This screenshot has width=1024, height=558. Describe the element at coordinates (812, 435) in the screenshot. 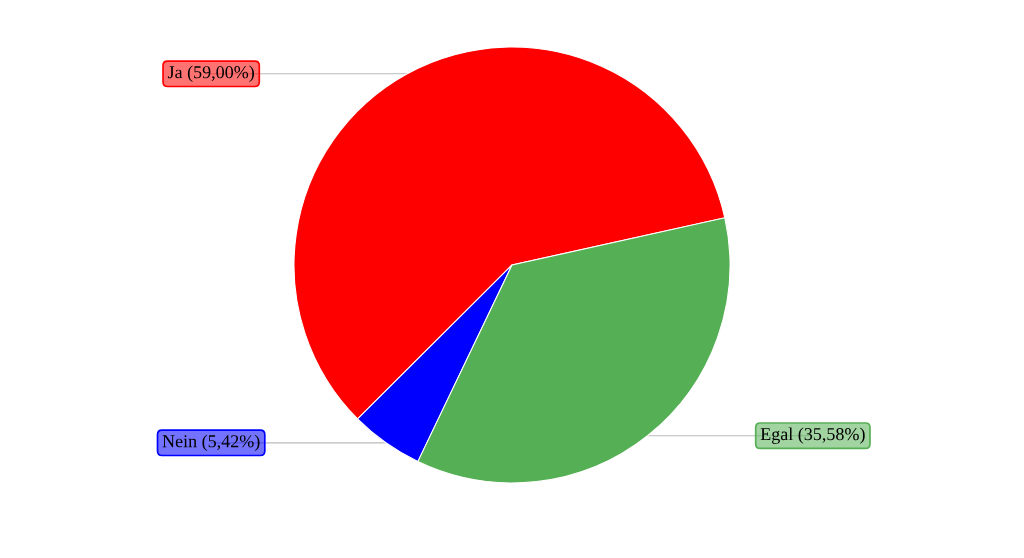

I see `slice-label: Egal (35,58%)` at that location.